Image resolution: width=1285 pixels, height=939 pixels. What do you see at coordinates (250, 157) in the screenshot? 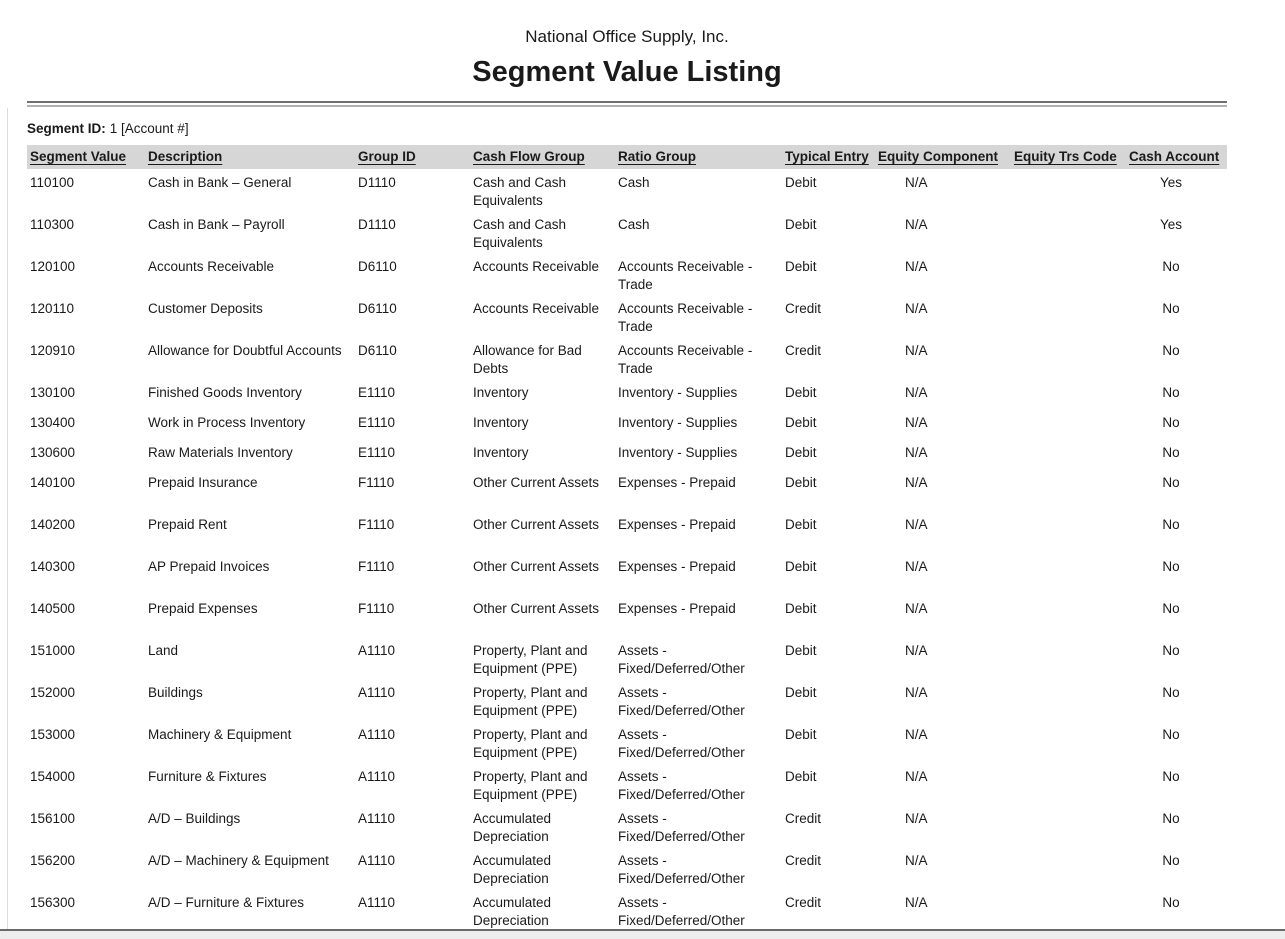
I see `column-header-description: Description` at bounding box center [250, 157].